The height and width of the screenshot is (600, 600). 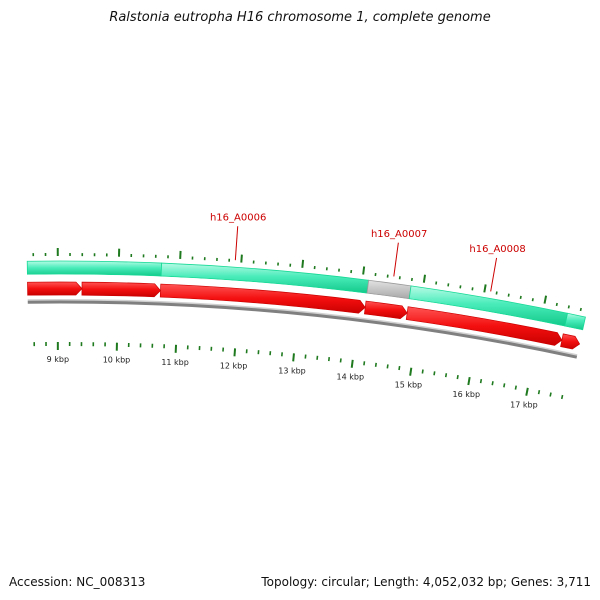 What do you see at coordinates (77, 582) in the screenshot?
I see `accession-text: Accession: NC_008313` at bounding box center [77, 582].